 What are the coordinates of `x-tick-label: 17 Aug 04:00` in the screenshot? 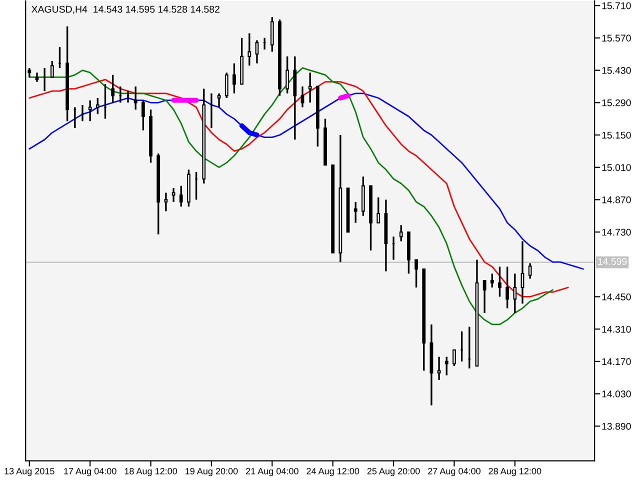 It's located at (90, 472).